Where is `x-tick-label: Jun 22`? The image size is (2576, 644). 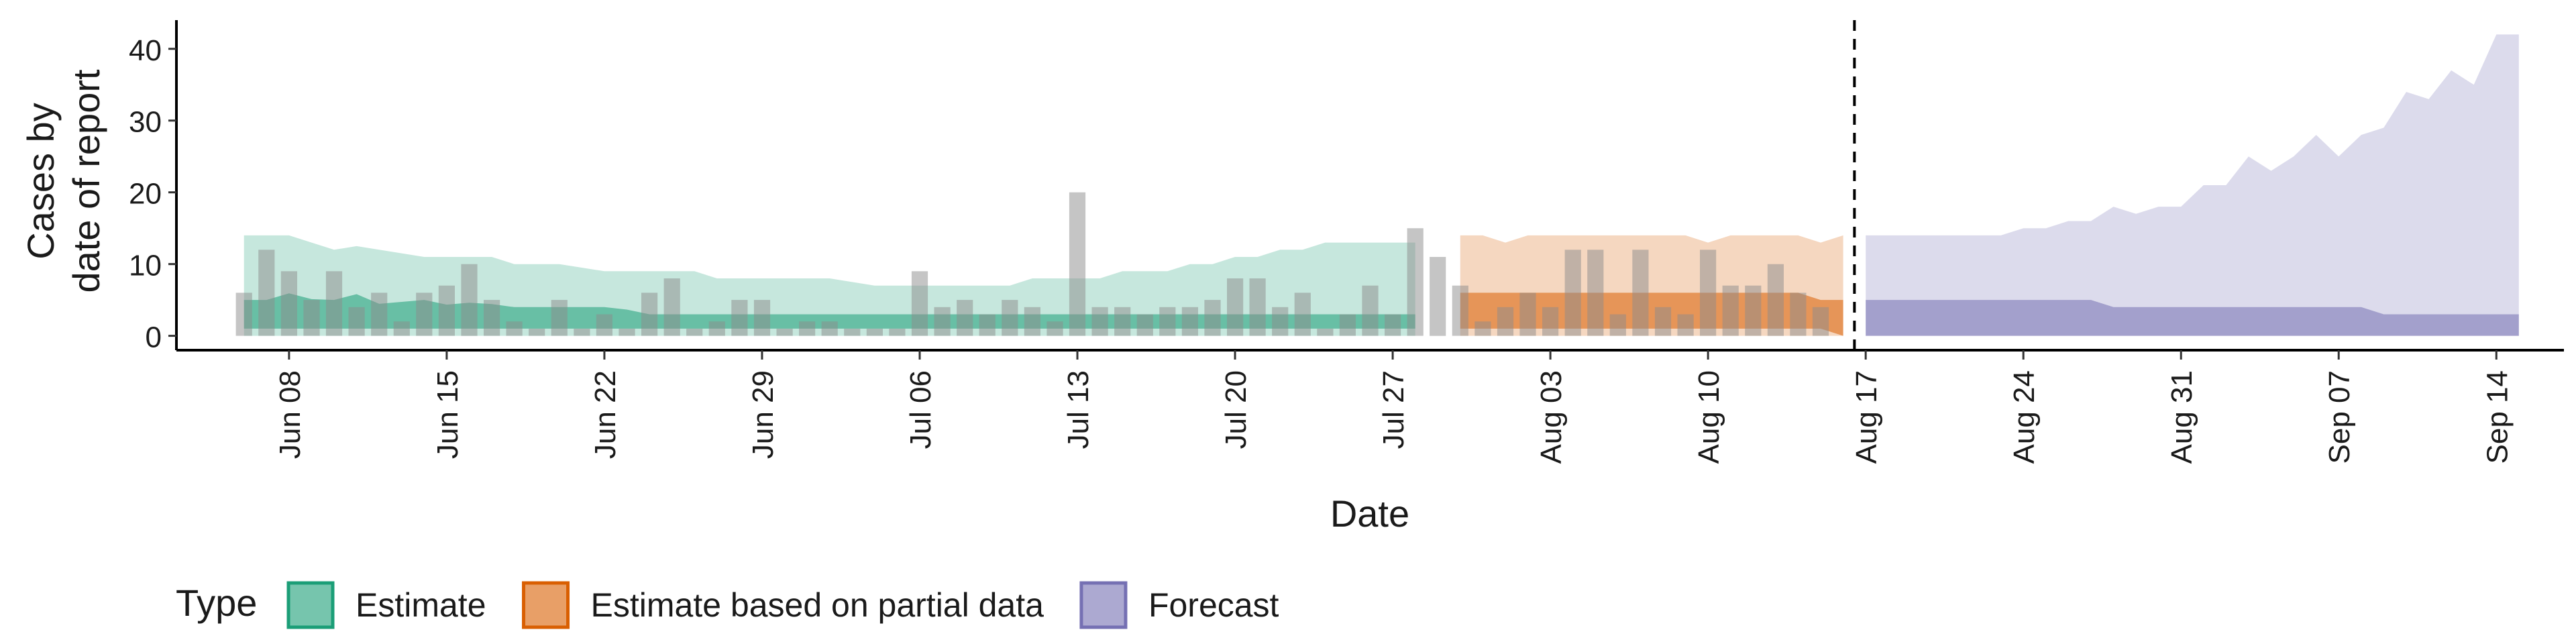 x-tick-label: Jun 22 is located at coordinates (605, 414).